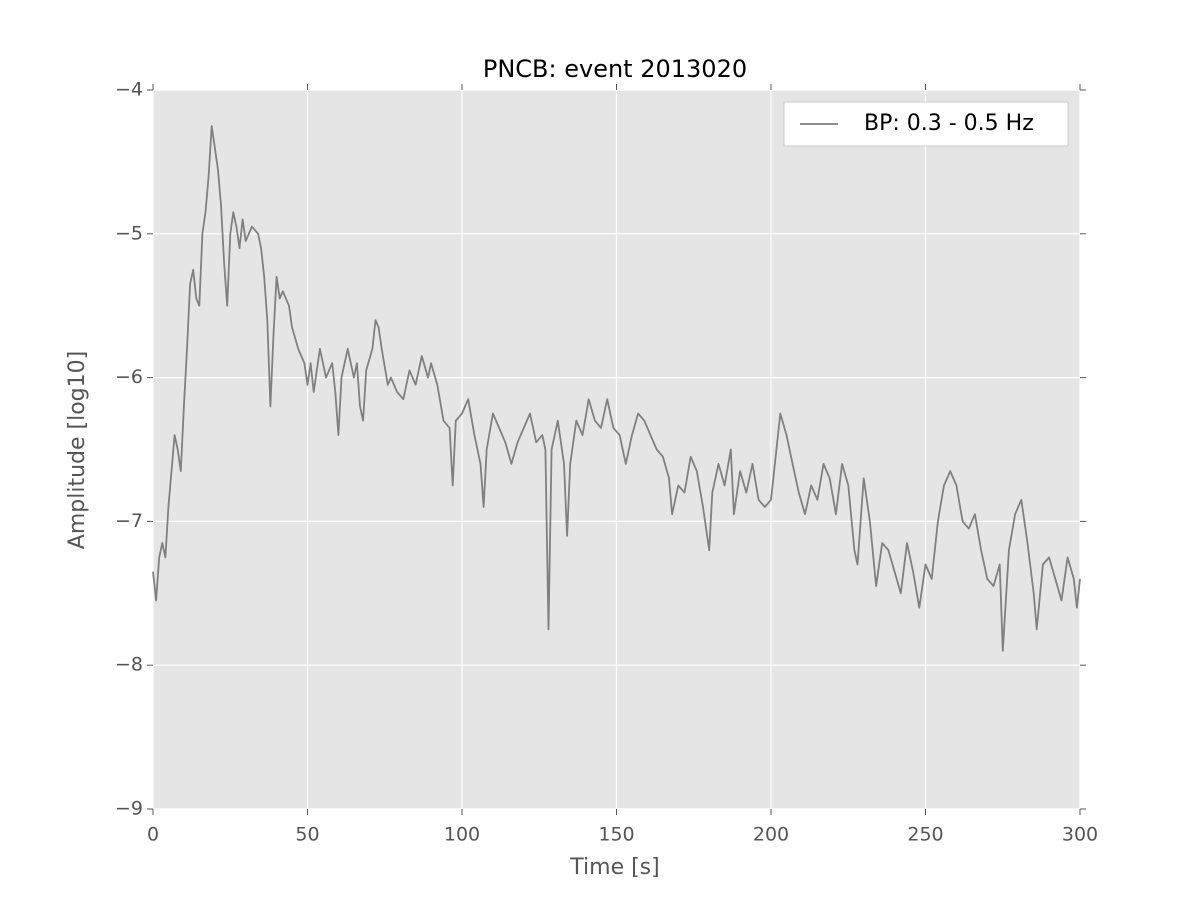 This screenshot has height=904, width=1200. I want to click on x-tick-label: 0, so click(153, 835).